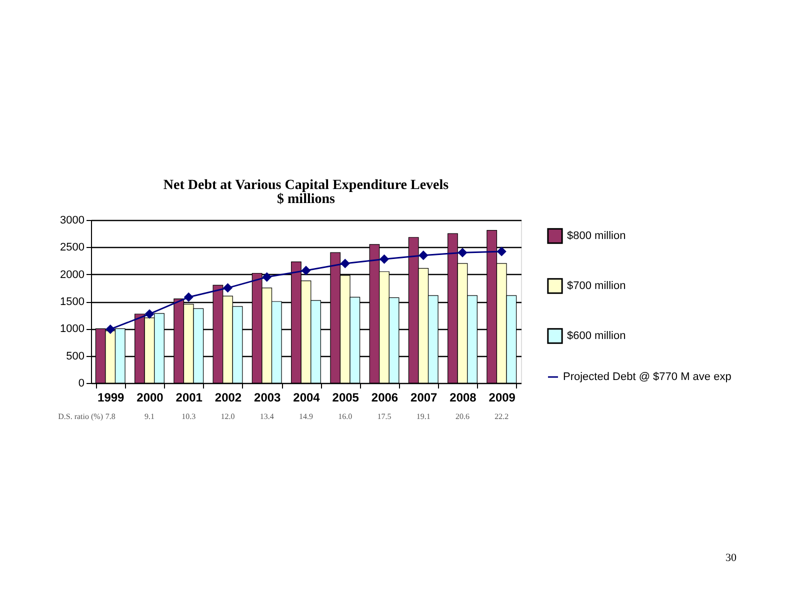 Image resolution: width=809 pixels, height=608 pixels. I want to click on x-tick-label: 2009, so click(502, 397).